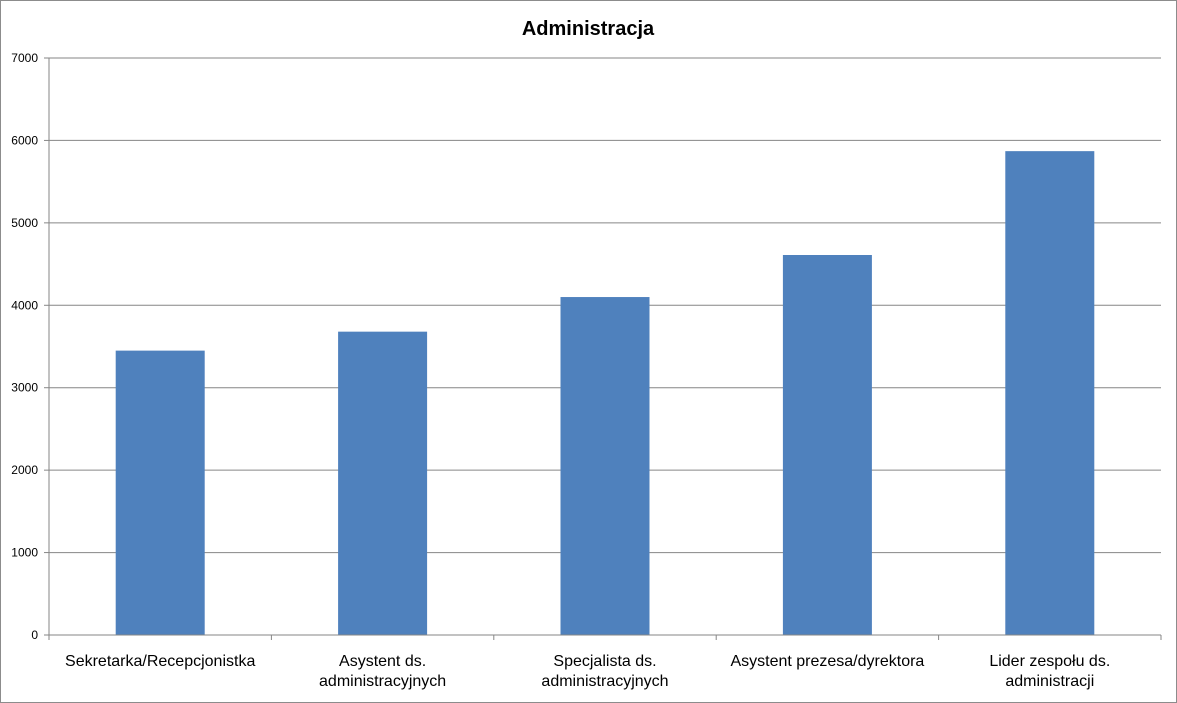 The height and width of the screenshot is (703, 1177). I want to click on y-tick-label: 0, so click(34, 635).